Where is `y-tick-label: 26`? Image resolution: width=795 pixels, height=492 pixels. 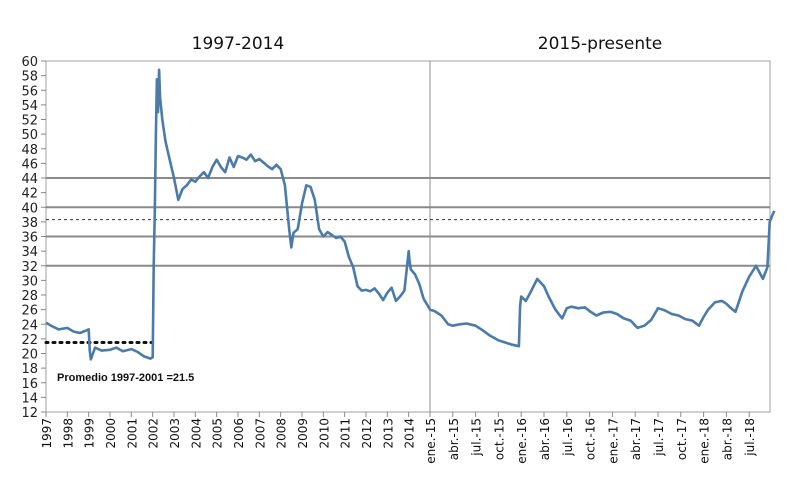
y-tick-label: 26 is located at coordinates (29, 311).